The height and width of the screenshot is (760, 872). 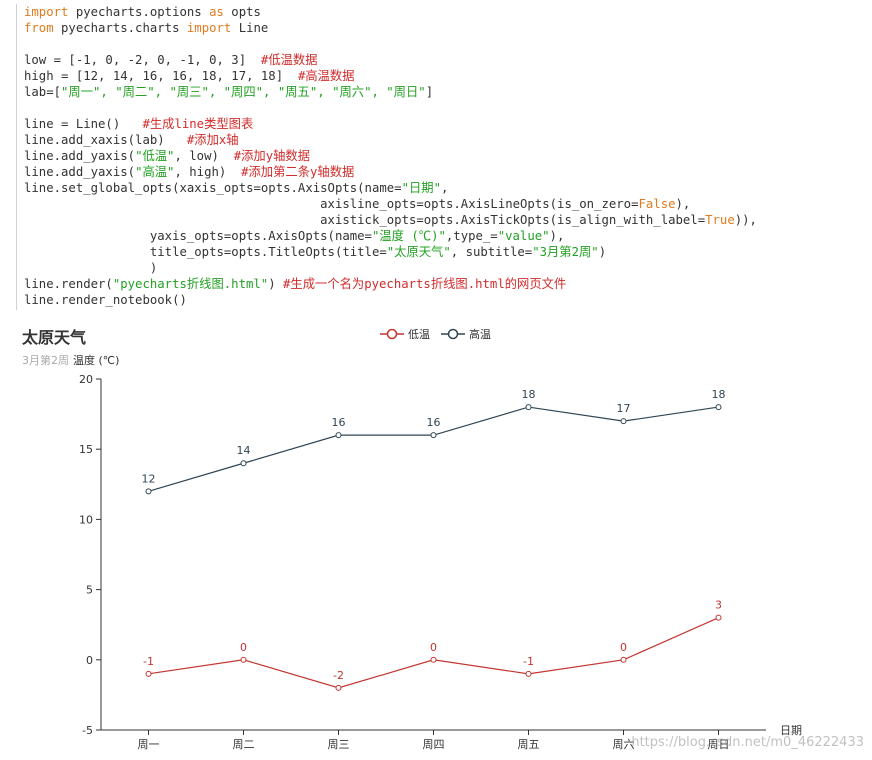 What do you see at coordinates (745, 220) in the screenshot?
I see `code-token: )),` at bounding box center [745, 220].